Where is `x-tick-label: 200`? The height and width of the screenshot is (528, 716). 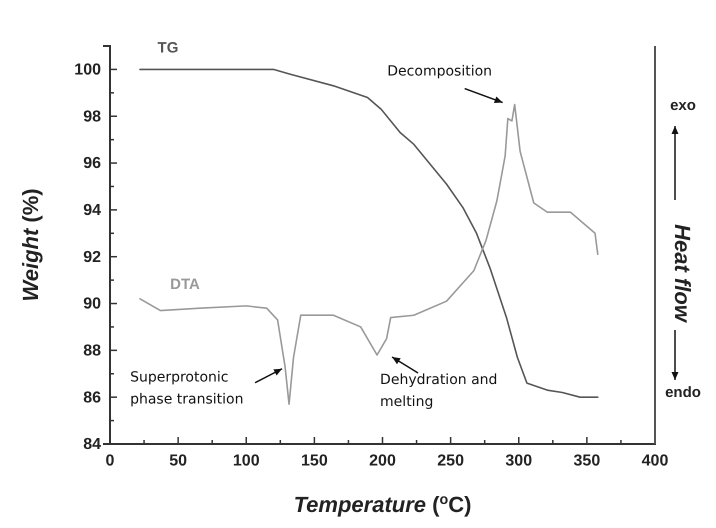 x-tick-label: 200 is located at coordinates (382, 461).